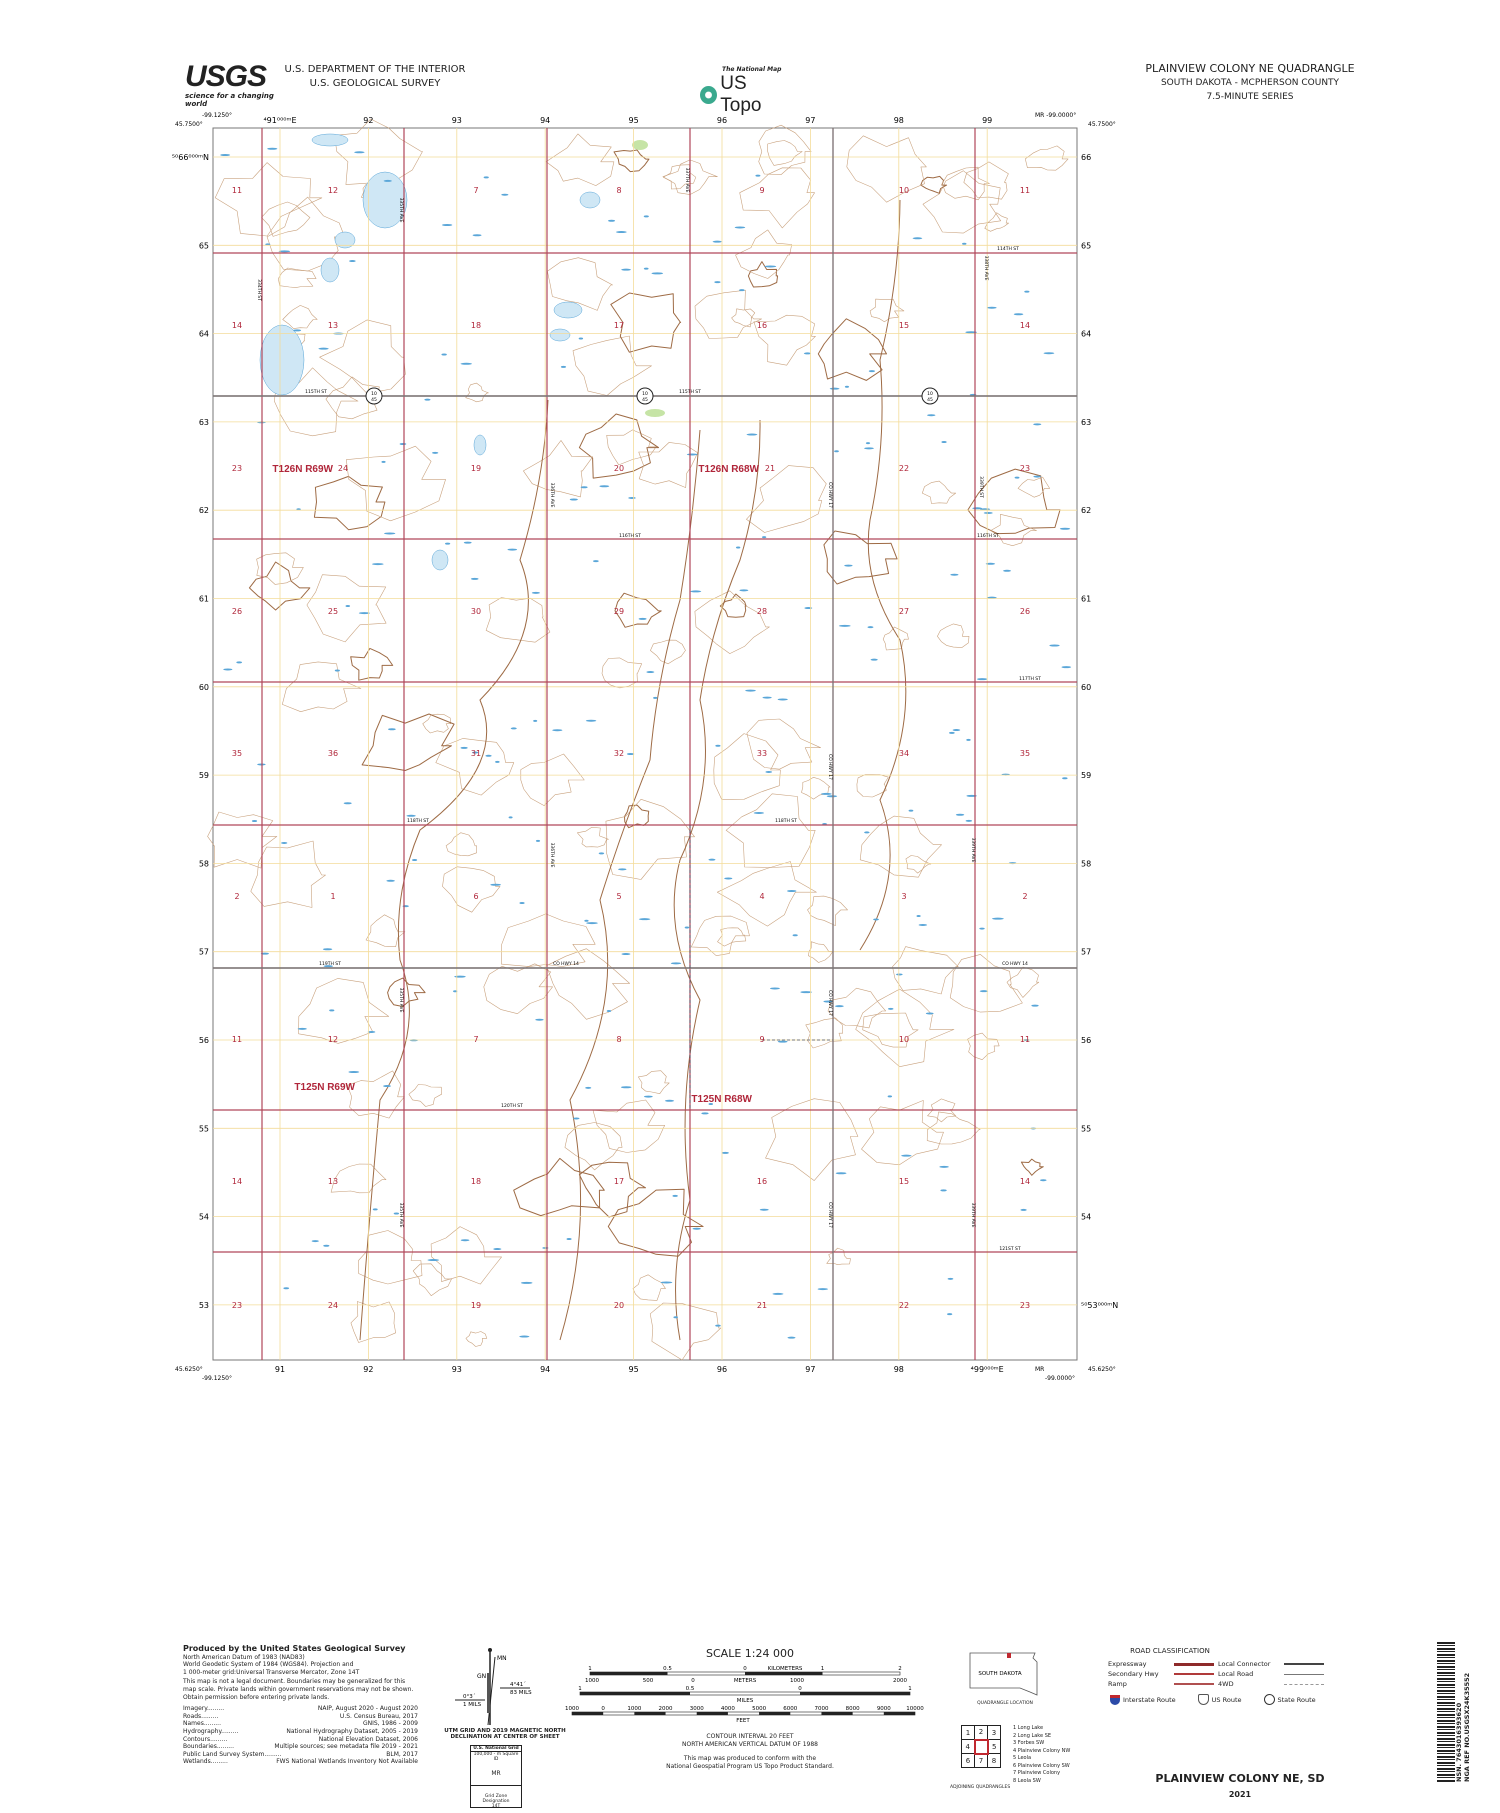 The width and height of the screenshot is (1500, 1813). Describe the element at coordinates (368, 120) in the screenshot. I see `grid-label-top: 92` at that location.